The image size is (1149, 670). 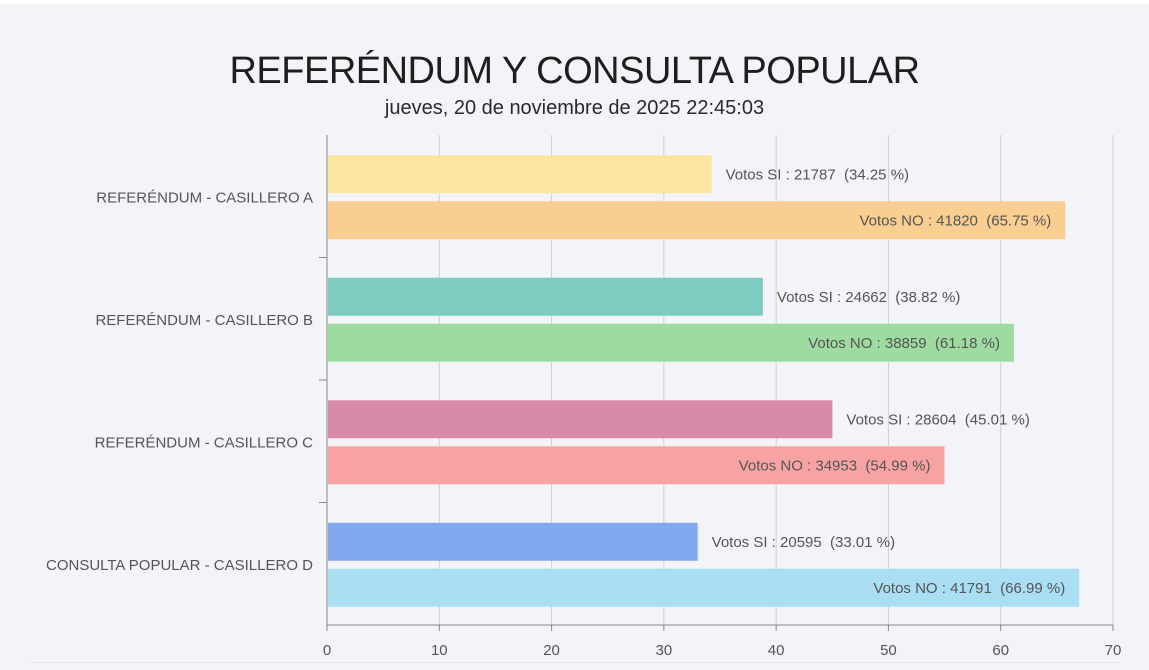 What do you see at coordinates (868, 297) in the screenshot?
I see `data-label: Votos SI : 24662 (38.82 %)` at bounding box center [868, 297].